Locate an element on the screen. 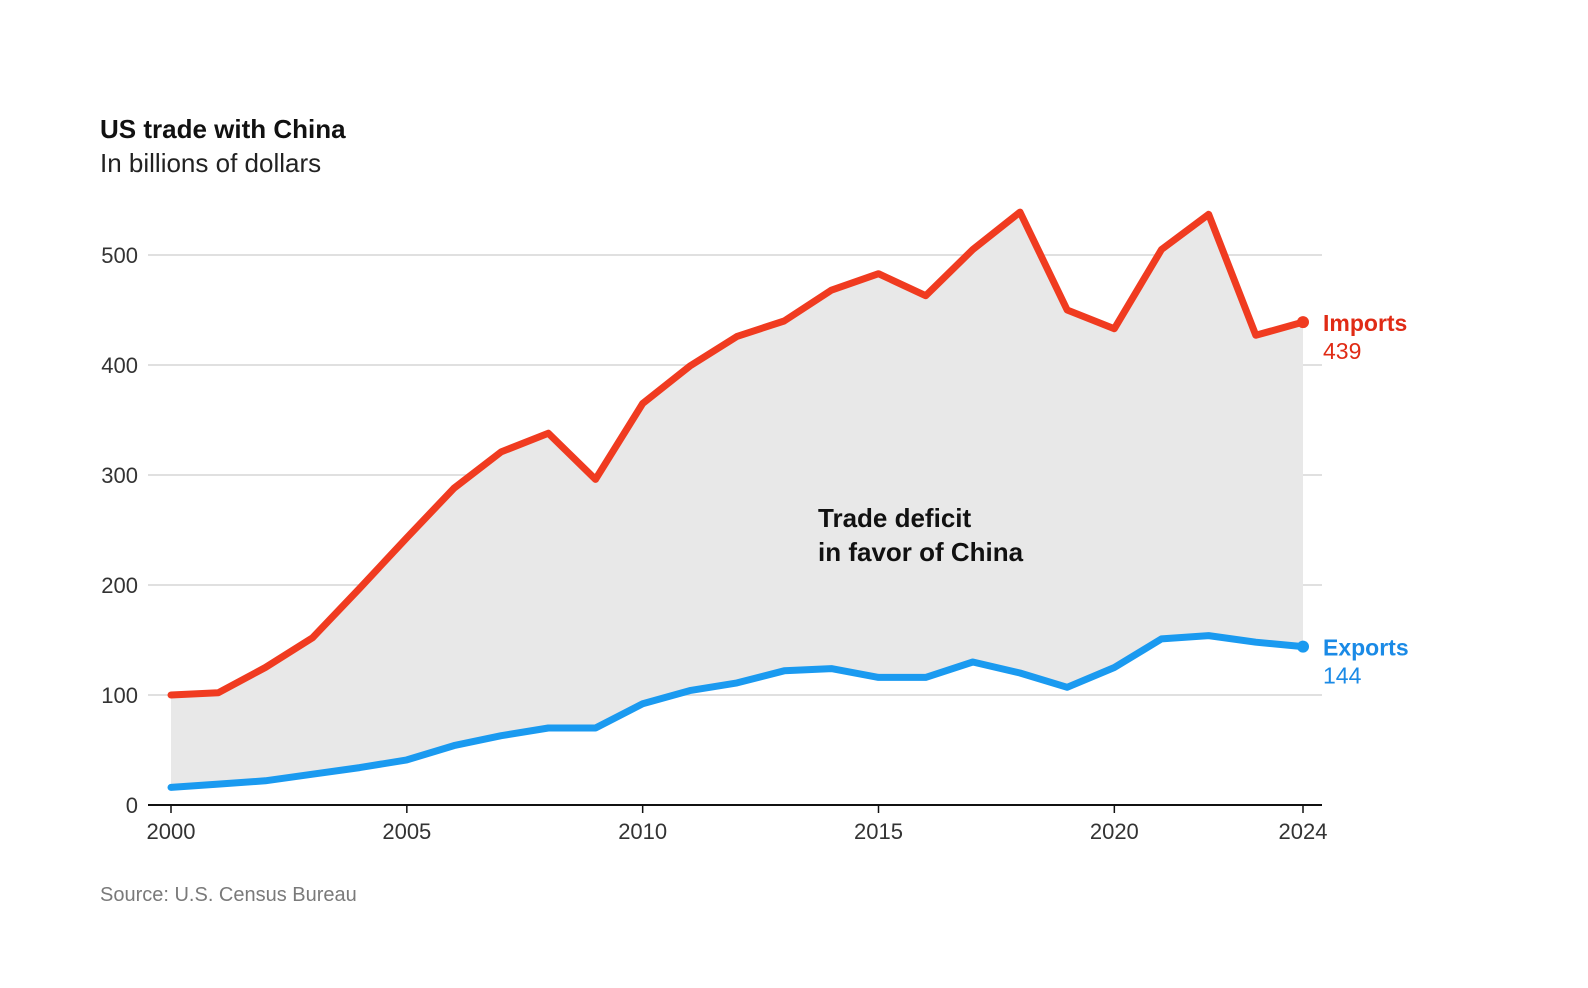  chart-subtitle: In billions of dollars is located at coordinates (211, 163).